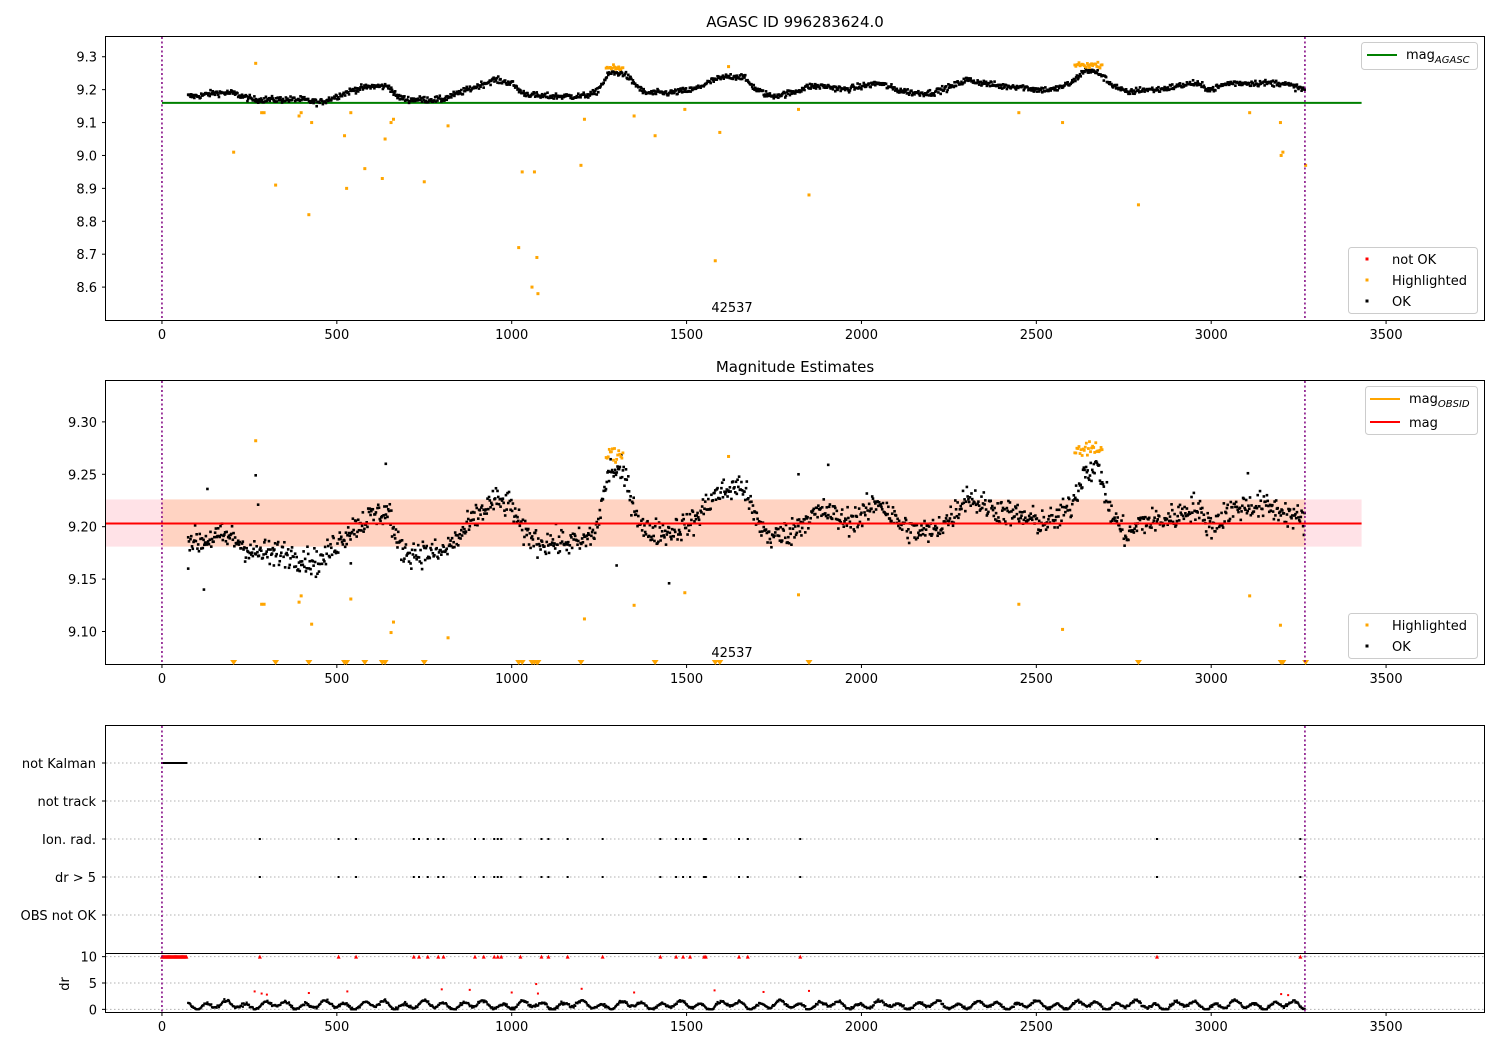  I want to click on dr-gt5-point, so click(483, 877).